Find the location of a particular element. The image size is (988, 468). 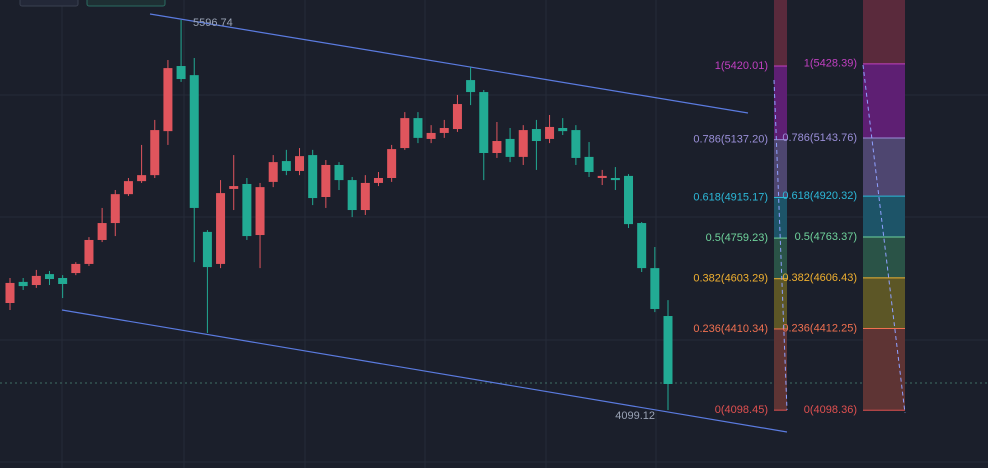

low-label: 4099.12 is located at coordinates (635, 416).